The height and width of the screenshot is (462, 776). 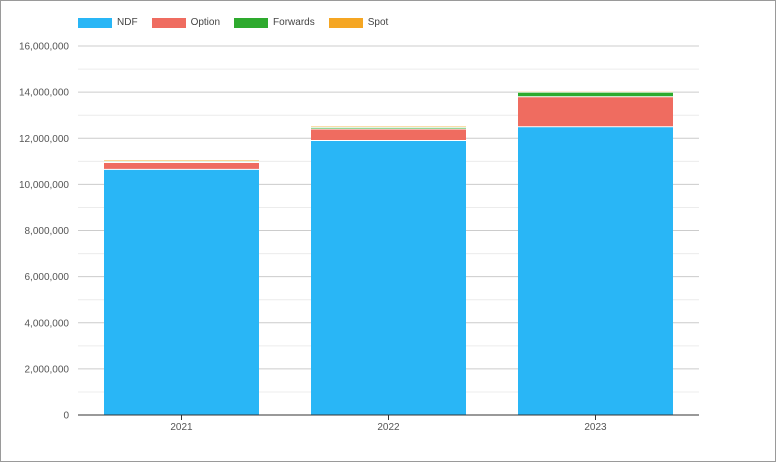 What do you see at coordinates (205, 22) in the screenshot?
I see `legend-label-option: Option` at bounding box center [205, 22].